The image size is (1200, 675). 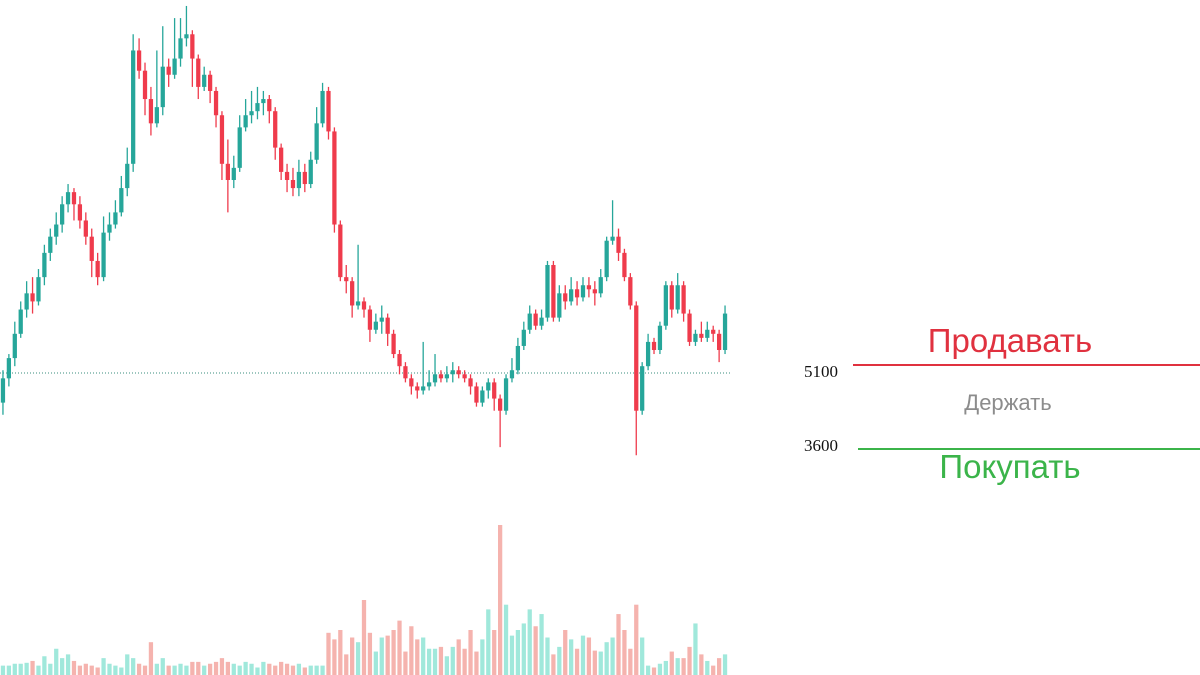 I want to click on buy-level-line, so click(x=1029, y=449).